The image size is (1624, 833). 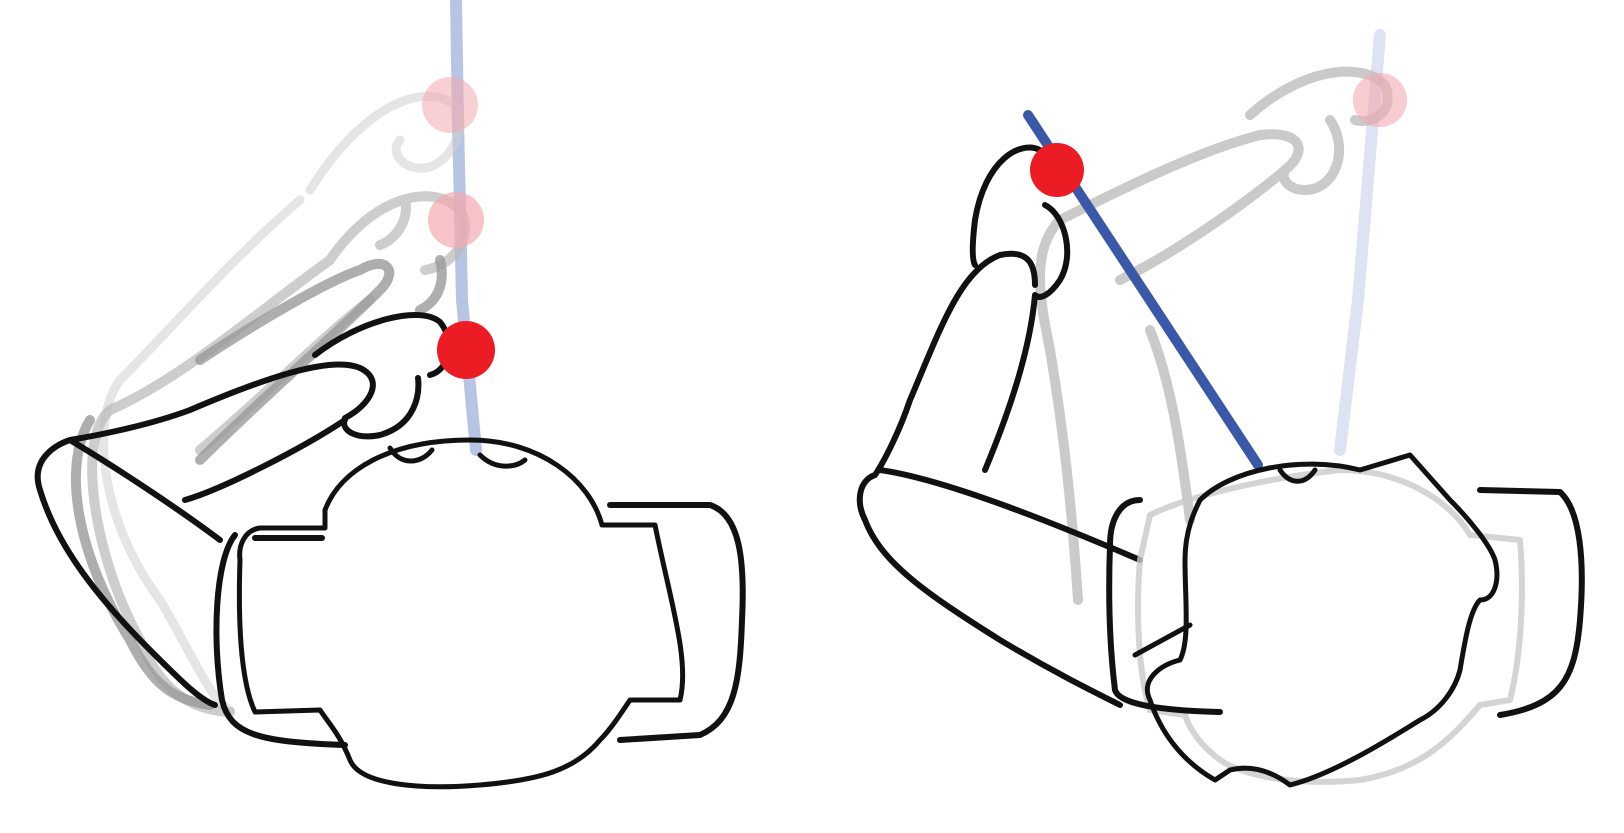 I want to click on right-robot-base, so click(x=1345, y=620).